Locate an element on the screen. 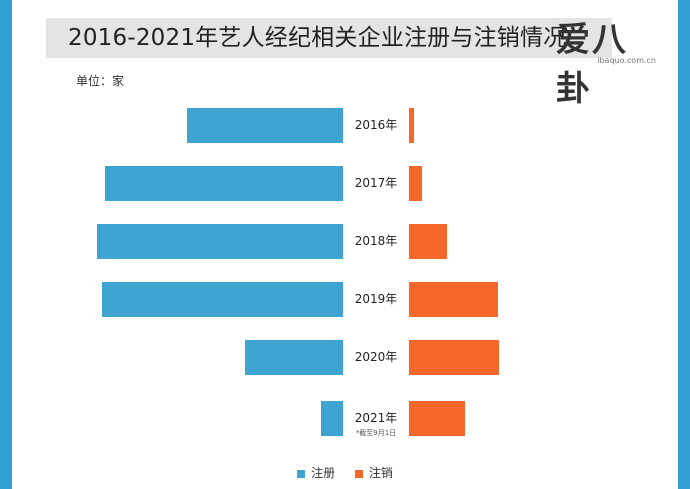 The image size is (690, 489). legend-item-cancelled: 注销 is located at coordinates (373, 472).